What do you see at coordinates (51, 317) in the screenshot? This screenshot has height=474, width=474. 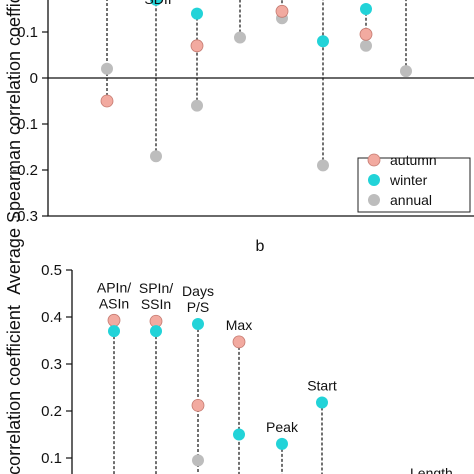 I see `y-tick-label: 0.4` at bounding box center [51, 317].